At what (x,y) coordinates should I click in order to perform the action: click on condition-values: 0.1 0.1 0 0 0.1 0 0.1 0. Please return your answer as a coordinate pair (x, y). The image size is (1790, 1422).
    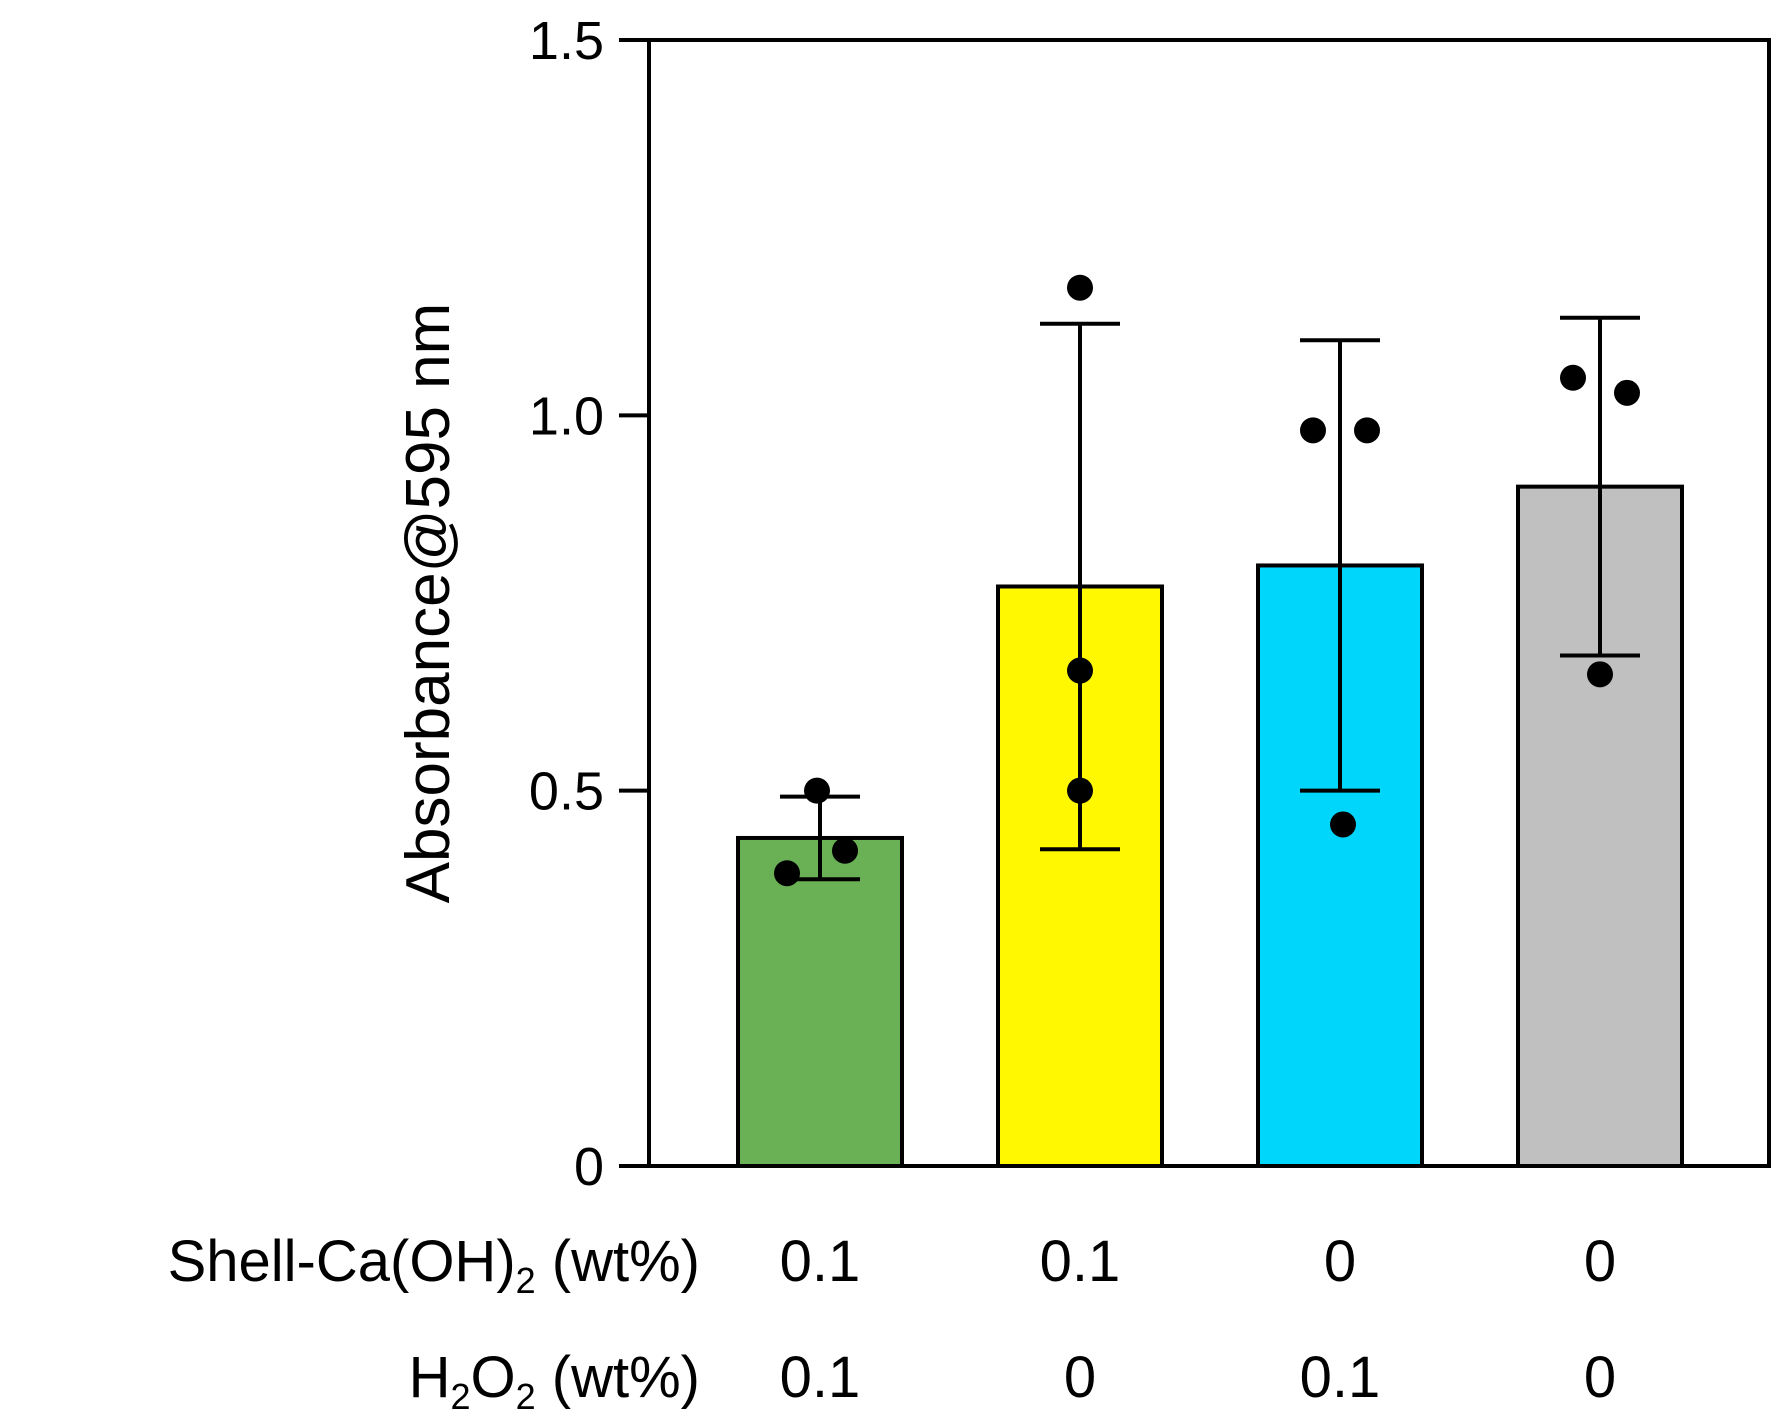
    Looking at the image, I should click on (1198, 1319).